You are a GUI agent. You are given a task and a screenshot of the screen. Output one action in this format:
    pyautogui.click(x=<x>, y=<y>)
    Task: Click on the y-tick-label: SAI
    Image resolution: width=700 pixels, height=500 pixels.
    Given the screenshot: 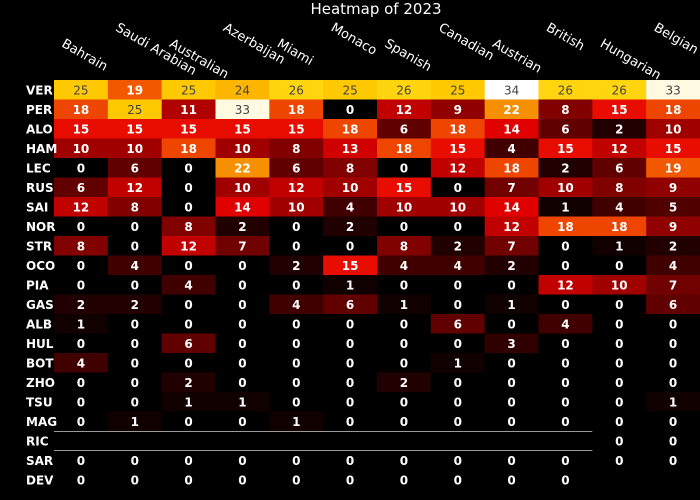 What is the action you would take?
    pyautogui.click(x=37, y=207)
    